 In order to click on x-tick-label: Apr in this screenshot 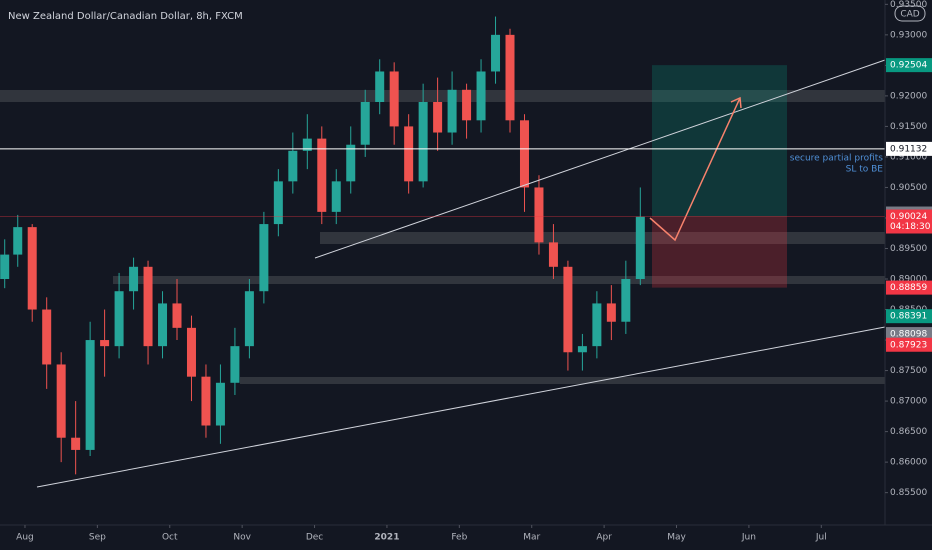, I will do `click(604, 538)`.